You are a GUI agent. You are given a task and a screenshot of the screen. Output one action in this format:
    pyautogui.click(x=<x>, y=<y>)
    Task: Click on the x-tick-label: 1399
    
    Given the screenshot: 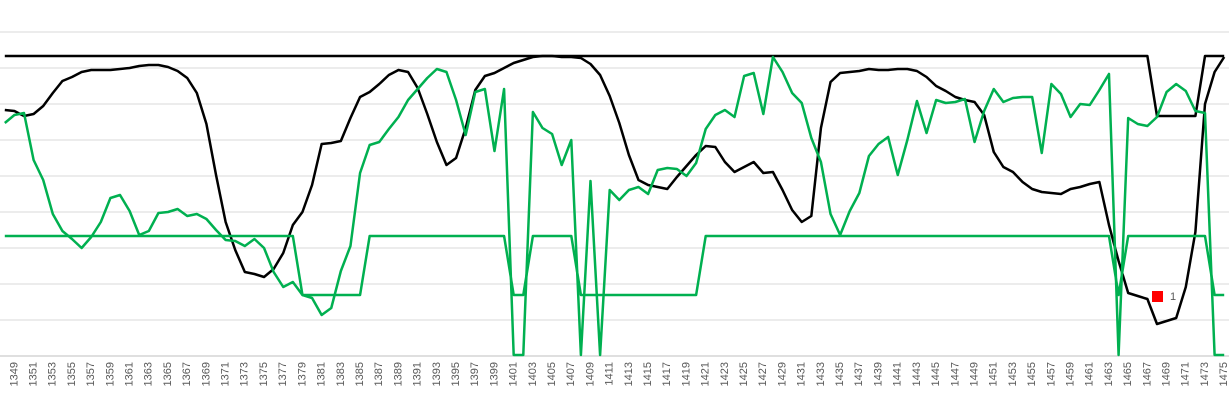 What is the action you would take?
    pyautogui.click(x=494, y=374)
    